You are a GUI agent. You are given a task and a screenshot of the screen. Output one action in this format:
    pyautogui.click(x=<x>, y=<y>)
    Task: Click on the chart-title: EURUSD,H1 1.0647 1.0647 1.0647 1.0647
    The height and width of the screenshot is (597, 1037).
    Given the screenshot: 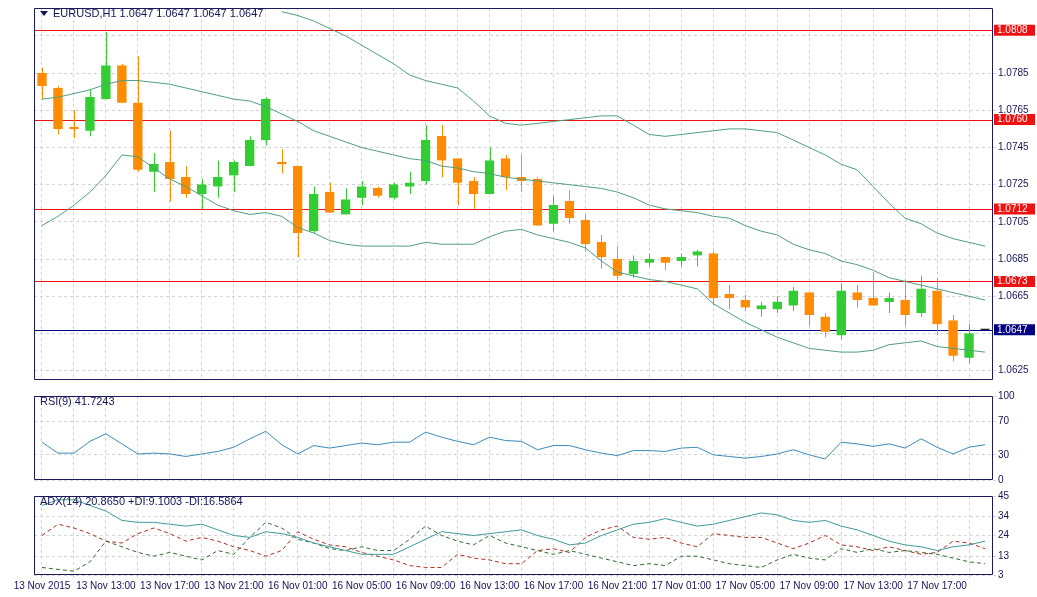 What is the action you would take?
    pyautogui.click(x=158, y=13)
    